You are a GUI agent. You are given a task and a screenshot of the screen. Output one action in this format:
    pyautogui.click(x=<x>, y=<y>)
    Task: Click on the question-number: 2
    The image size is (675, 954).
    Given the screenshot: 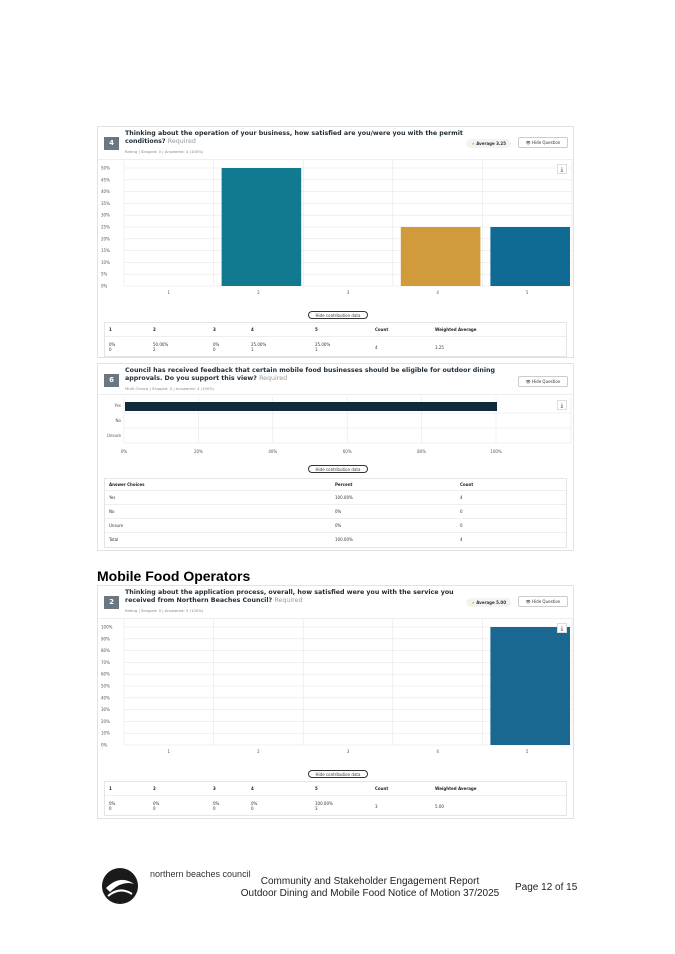 What is the action you would take?
    pyautogui.click(x=111, y=602)
    